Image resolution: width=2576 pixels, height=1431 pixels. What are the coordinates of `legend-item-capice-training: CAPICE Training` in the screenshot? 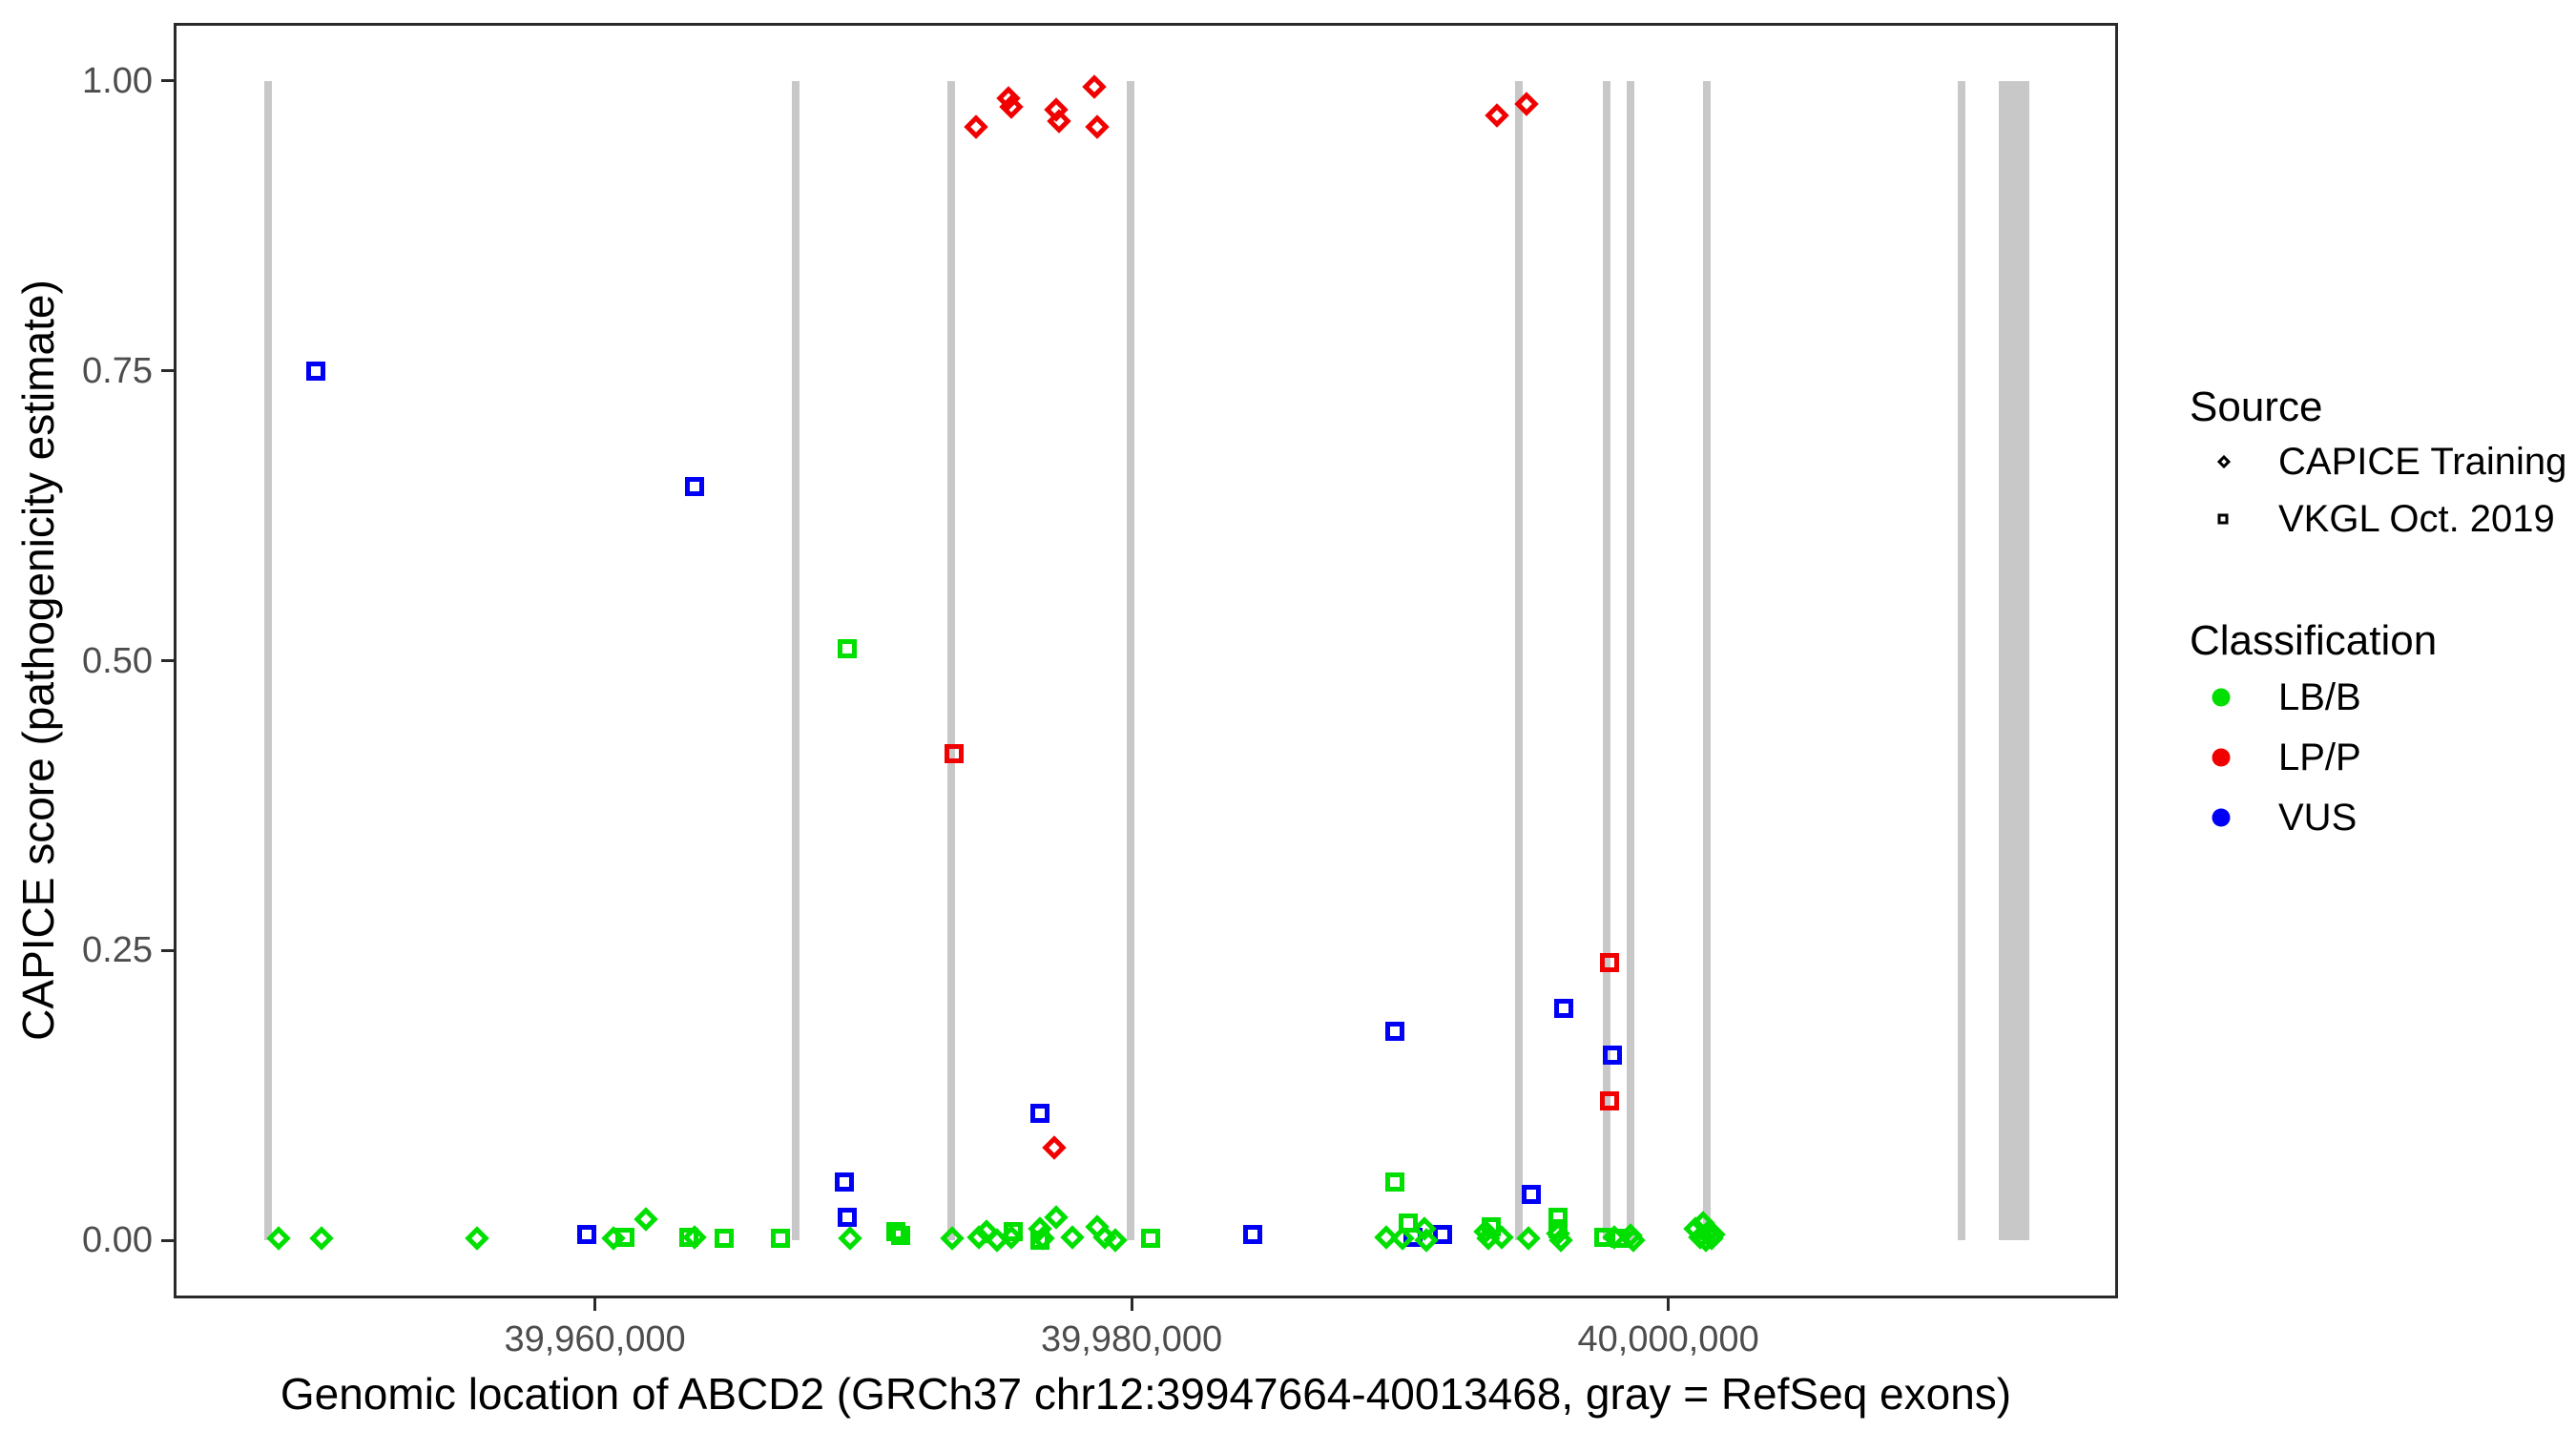 It's located at (2422, 462).